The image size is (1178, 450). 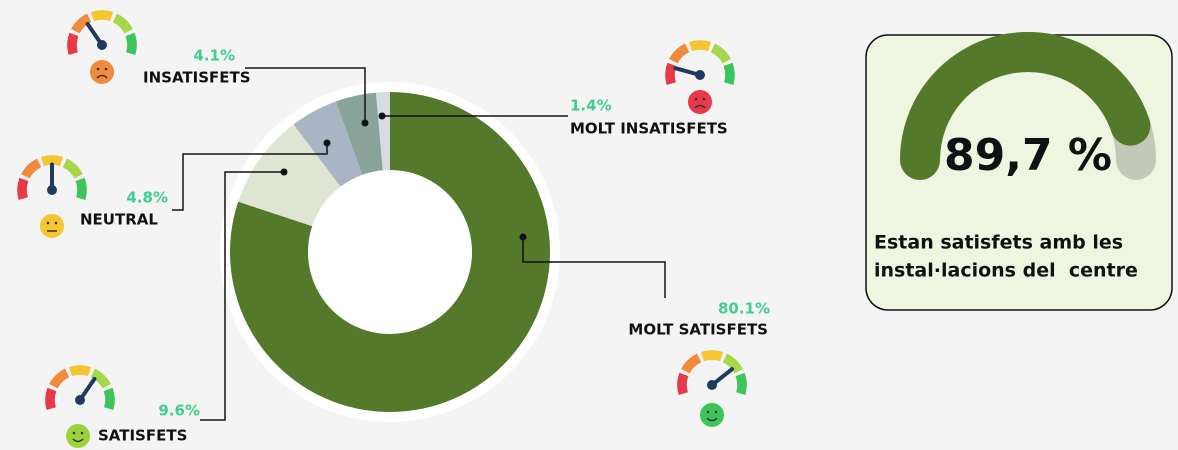 I want to click on card-gauge-fill, so click(x=1025, y=105).